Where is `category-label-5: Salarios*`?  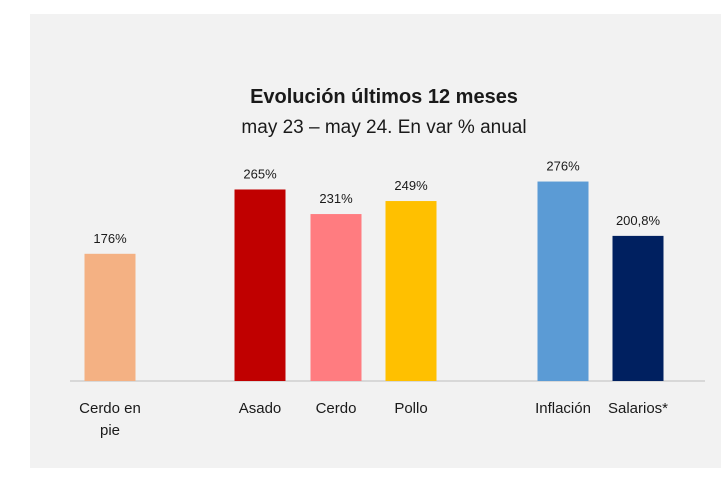
category-label-5: Salarios* is located at coordinates (638, 408).